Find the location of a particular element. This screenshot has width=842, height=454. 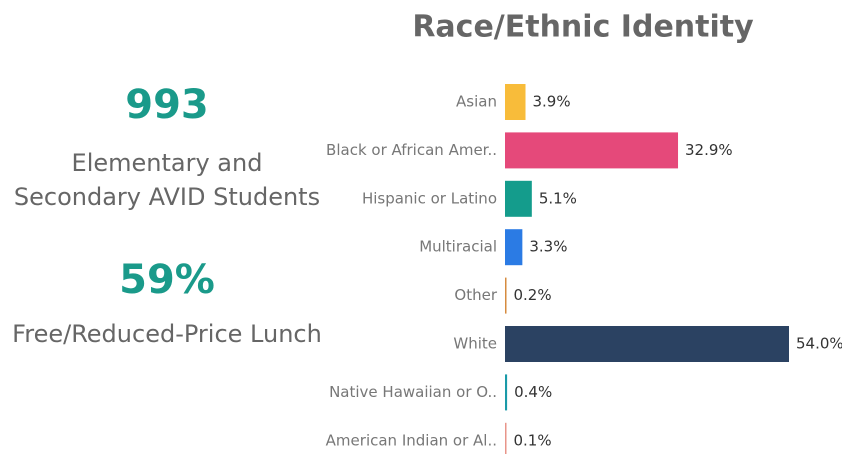

value-label: 3.9% is located at coordinates (552, 102).